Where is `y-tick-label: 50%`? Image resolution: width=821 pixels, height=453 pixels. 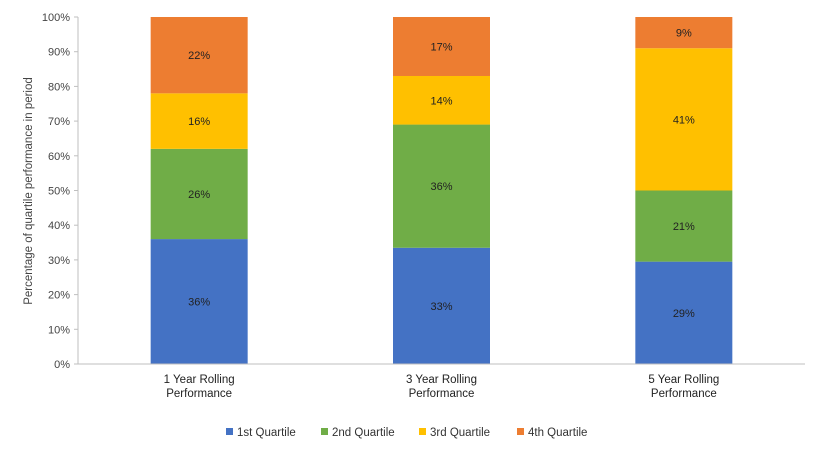 y-tick-label: 50% is located at coordinates (59, 192).